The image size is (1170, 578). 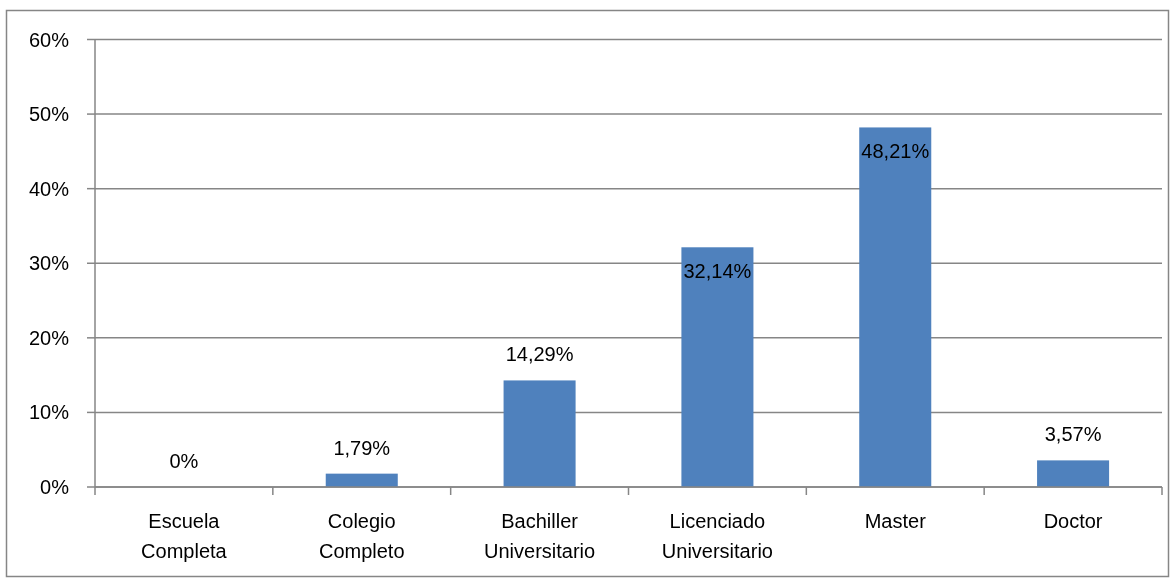 What do you see at coordinates (49, 337) in the screenshot?
I see `y-tick-label: 20%` at bounding box center [49, 337].